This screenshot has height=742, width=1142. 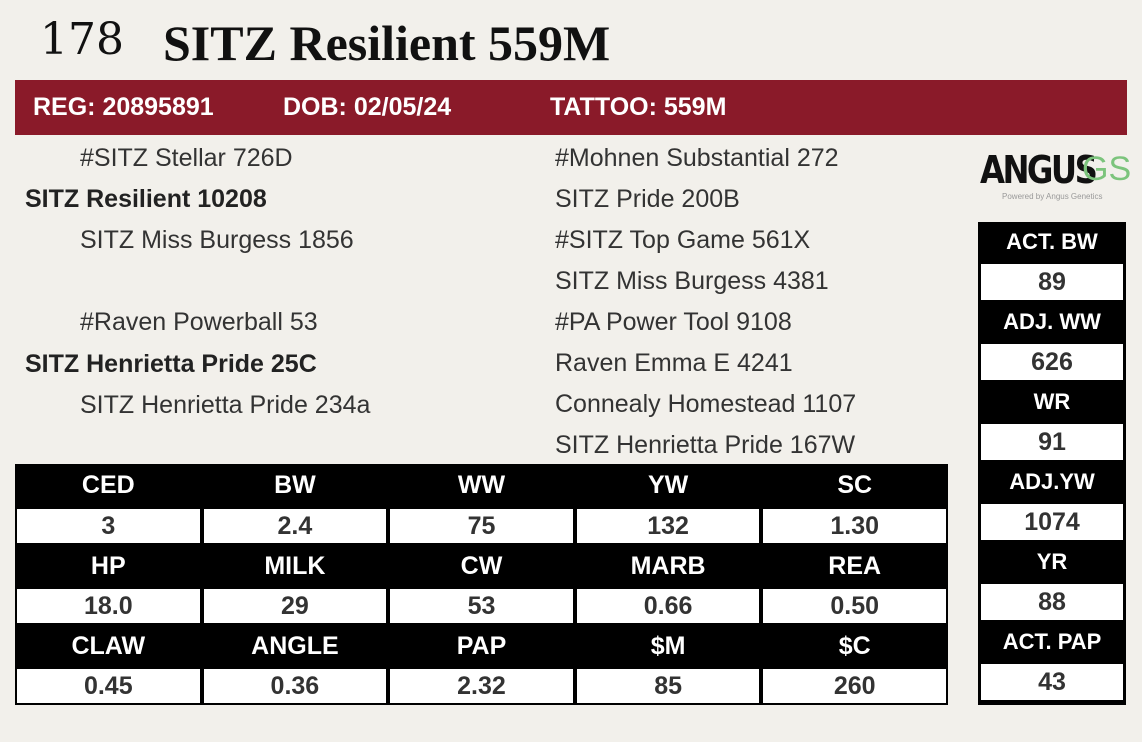 What do you see at coordinates (855, 565) in the screenshot?
I see `epd-label: REA` at bounding box center [855, 565].